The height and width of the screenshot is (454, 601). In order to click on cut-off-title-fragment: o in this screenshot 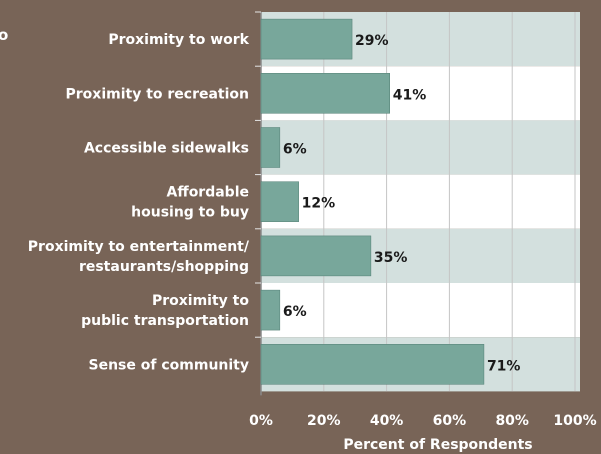, I will do `click(4, 35)`.